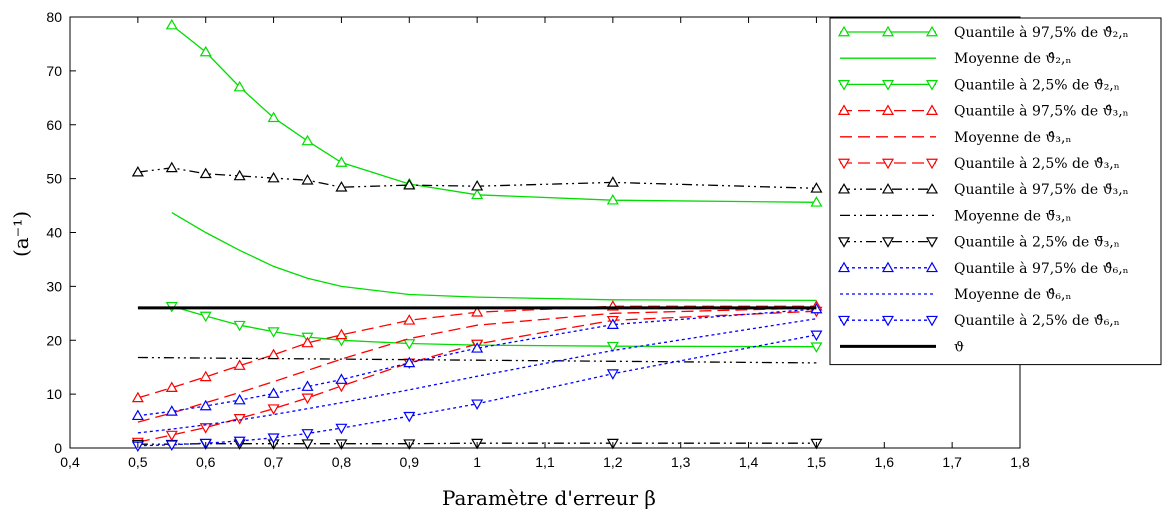 The height and width of the screenshot is (512, 1169). Describe the element at coordinates (1013, 295) in the screenshot. I see `legend-label: Moyenne de ϑ̂₆,ₙ` at that location.